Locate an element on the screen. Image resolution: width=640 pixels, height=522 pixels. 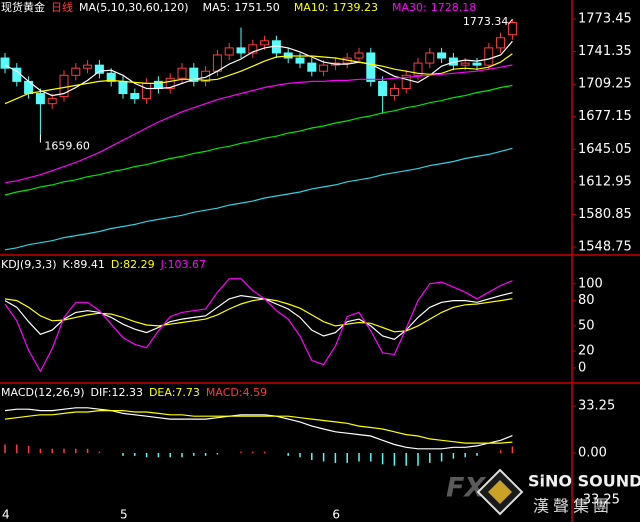
legend-value: 82.29 is located at coordinates (139, 264).